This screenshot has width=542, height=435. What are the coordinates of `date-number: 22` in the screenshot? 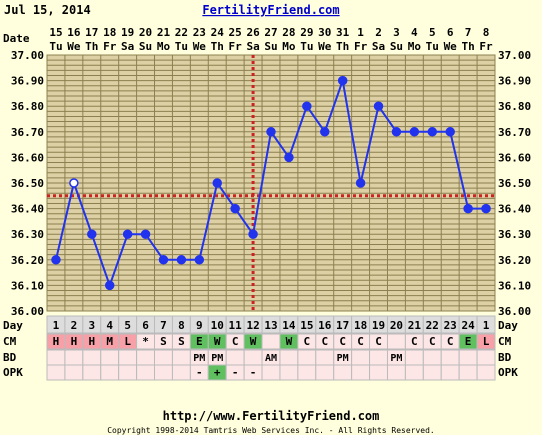 It's located at (181, 32).